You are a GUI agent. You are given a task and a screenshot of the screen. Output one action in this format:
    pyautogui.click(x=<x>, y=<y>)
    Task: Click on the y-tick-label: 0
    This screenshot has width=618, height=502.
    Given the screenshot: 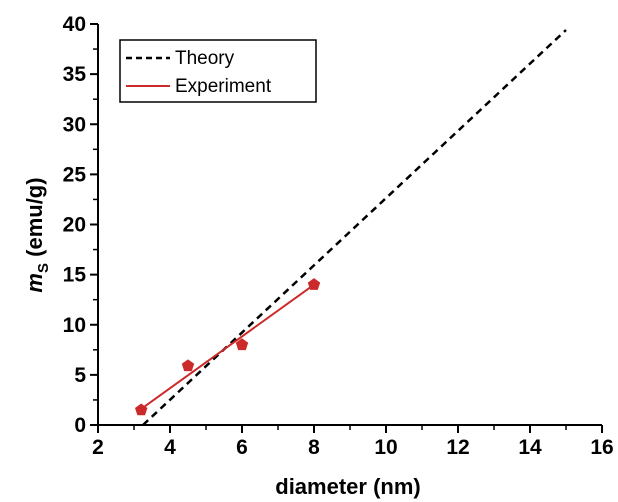 What is the action you would take?
    pyautogui.click(x=80, y=425)
    